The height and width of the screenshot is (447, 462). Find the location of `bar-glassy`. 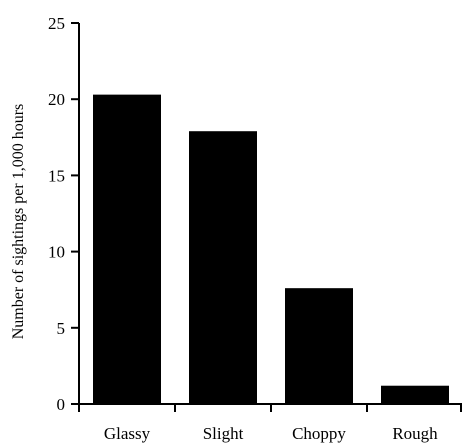

bar-glassy is located at coordinates (127, 249).